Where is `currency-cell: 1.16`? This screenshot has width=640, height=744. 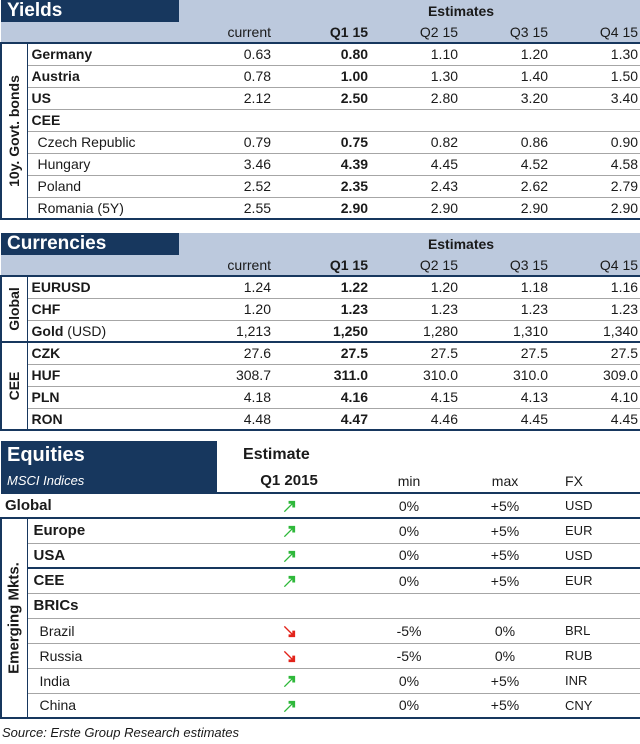 currency-cell: 1.16 is located at coordinates (595, 287).